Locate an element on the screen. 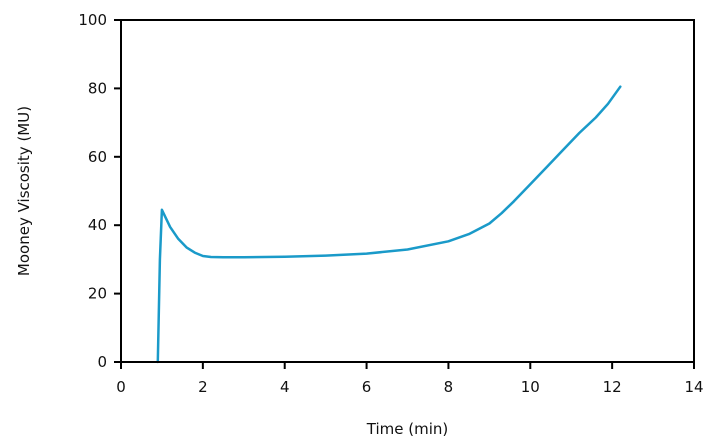  y-tick-label: 80 is located at coordinates (97, 88).